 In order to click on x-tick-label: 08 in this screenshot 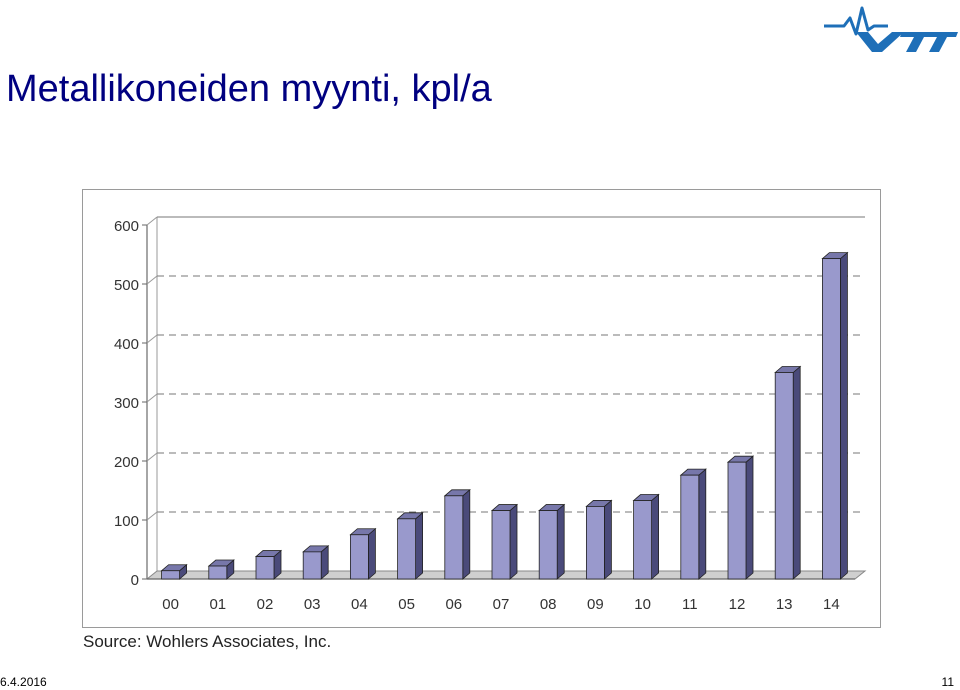, I will do `click(548, 604)`.